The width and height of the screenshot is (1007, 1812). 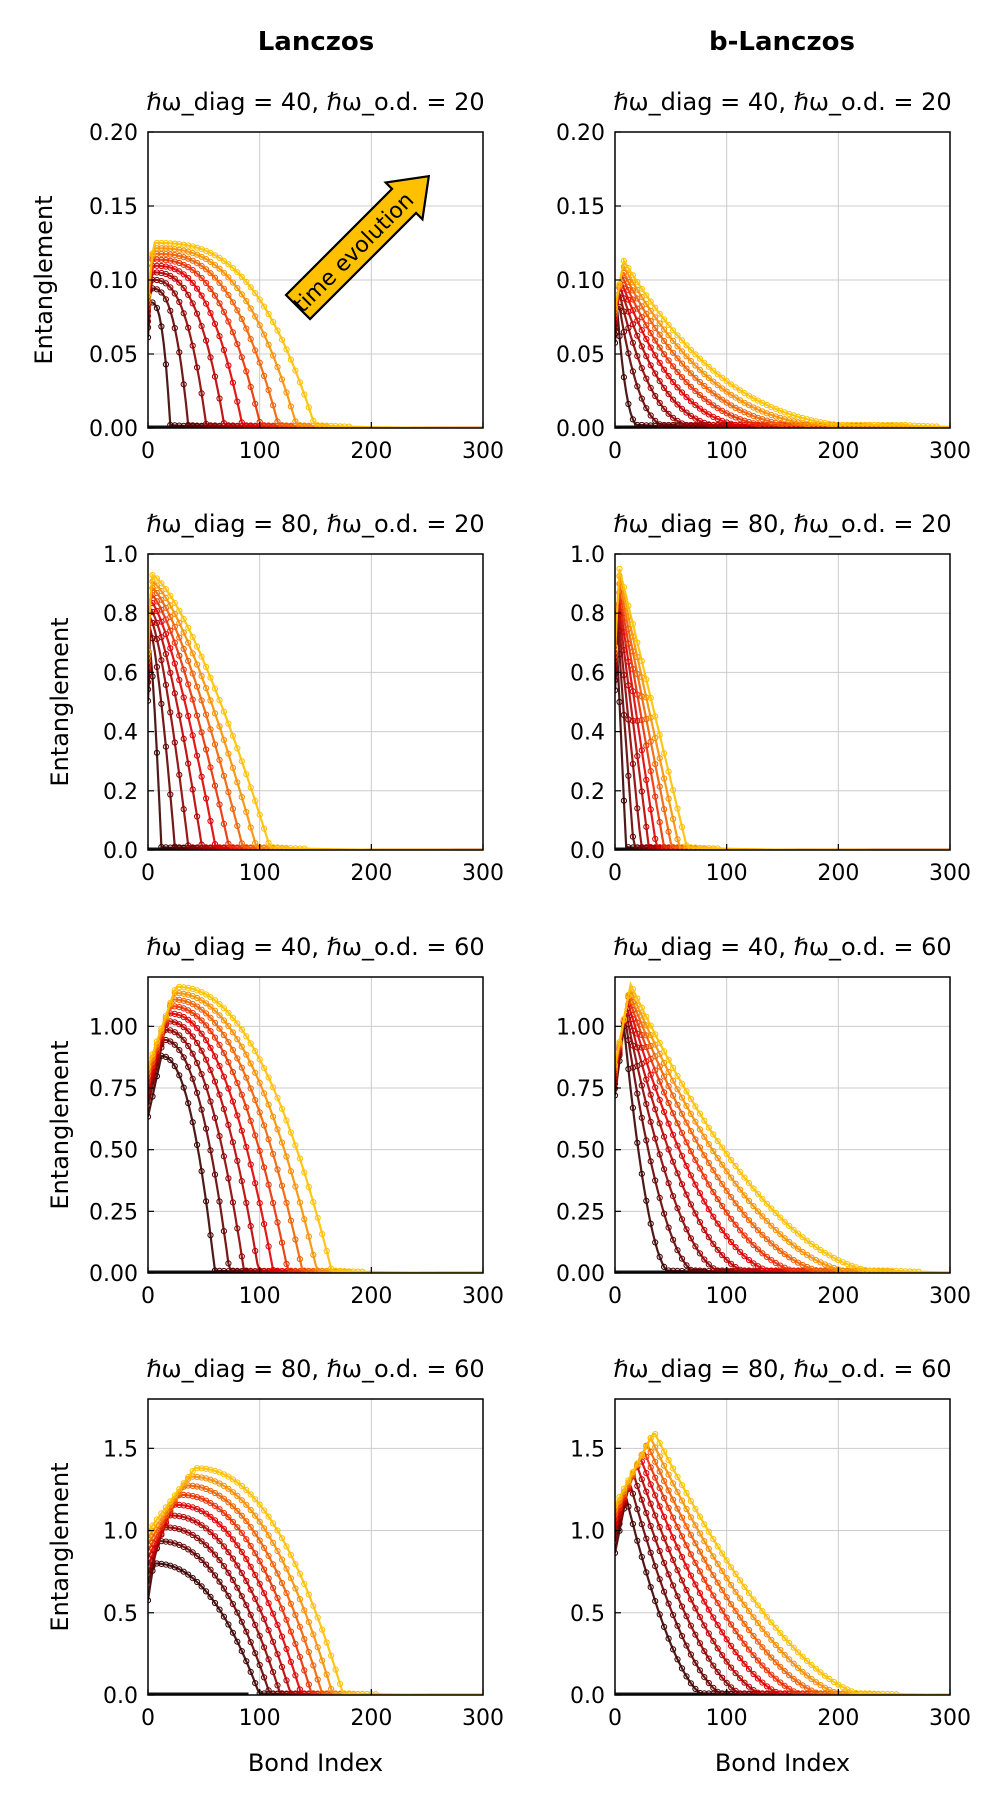 What do you see at coordinates (113, 1089) in the screenshot?
I see `y-tick-label: 0.75` at bounding box center [113, 1089].